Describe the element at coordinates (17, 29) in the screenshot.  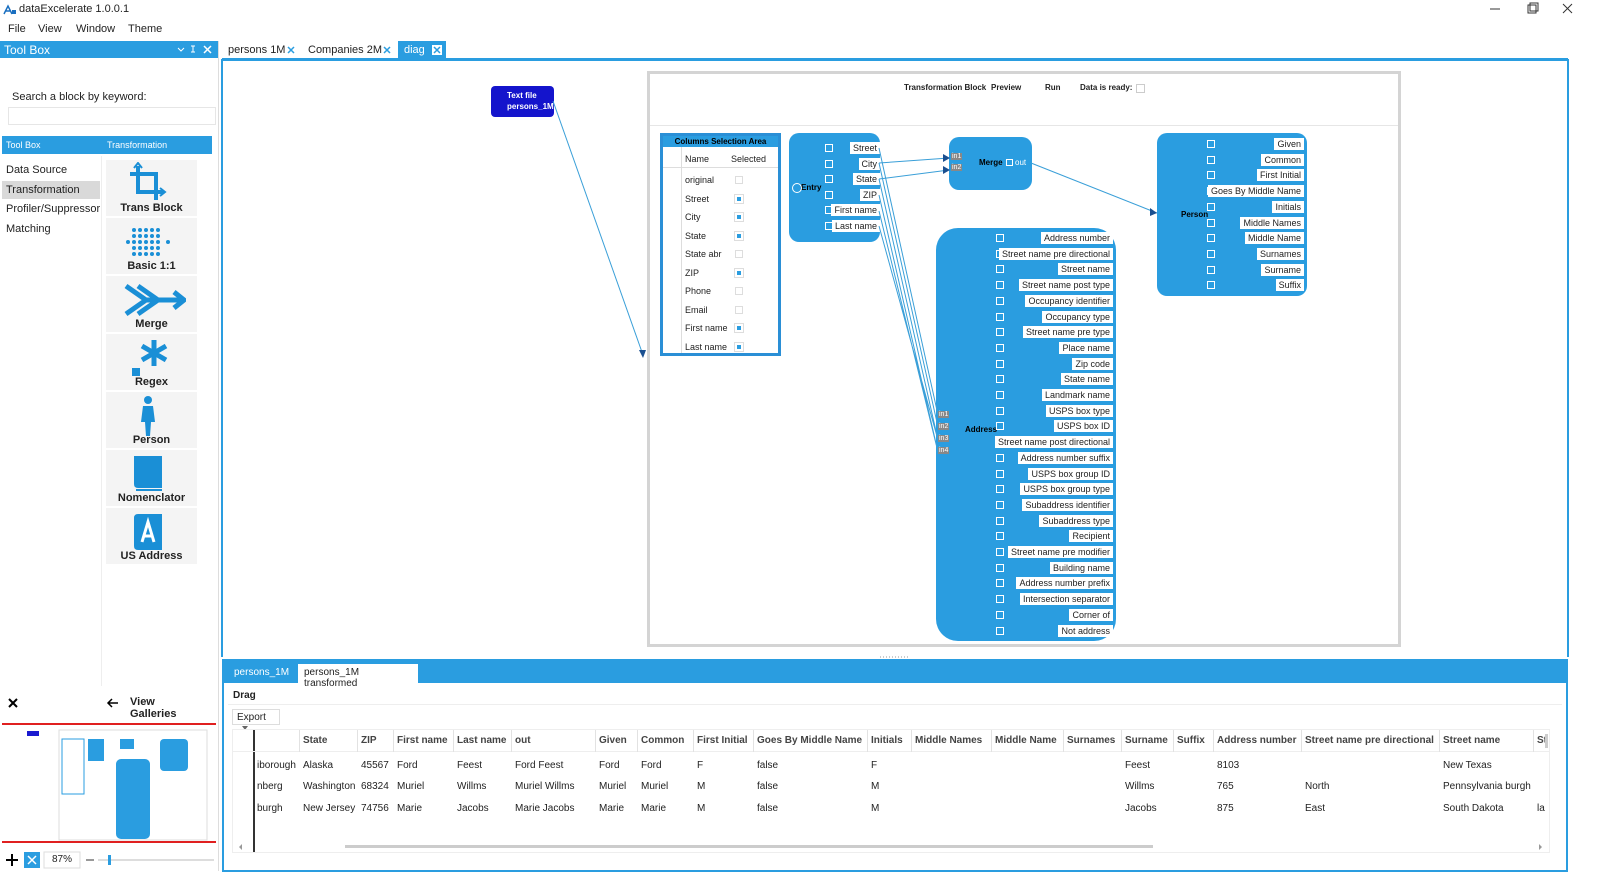
I see `menu-item: File` at that location.